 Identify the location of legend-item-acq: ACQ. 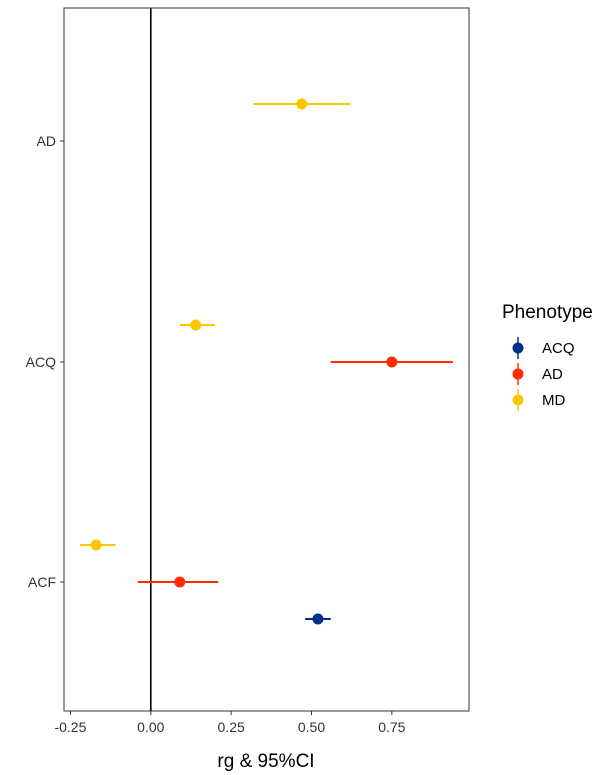
(543, 348).